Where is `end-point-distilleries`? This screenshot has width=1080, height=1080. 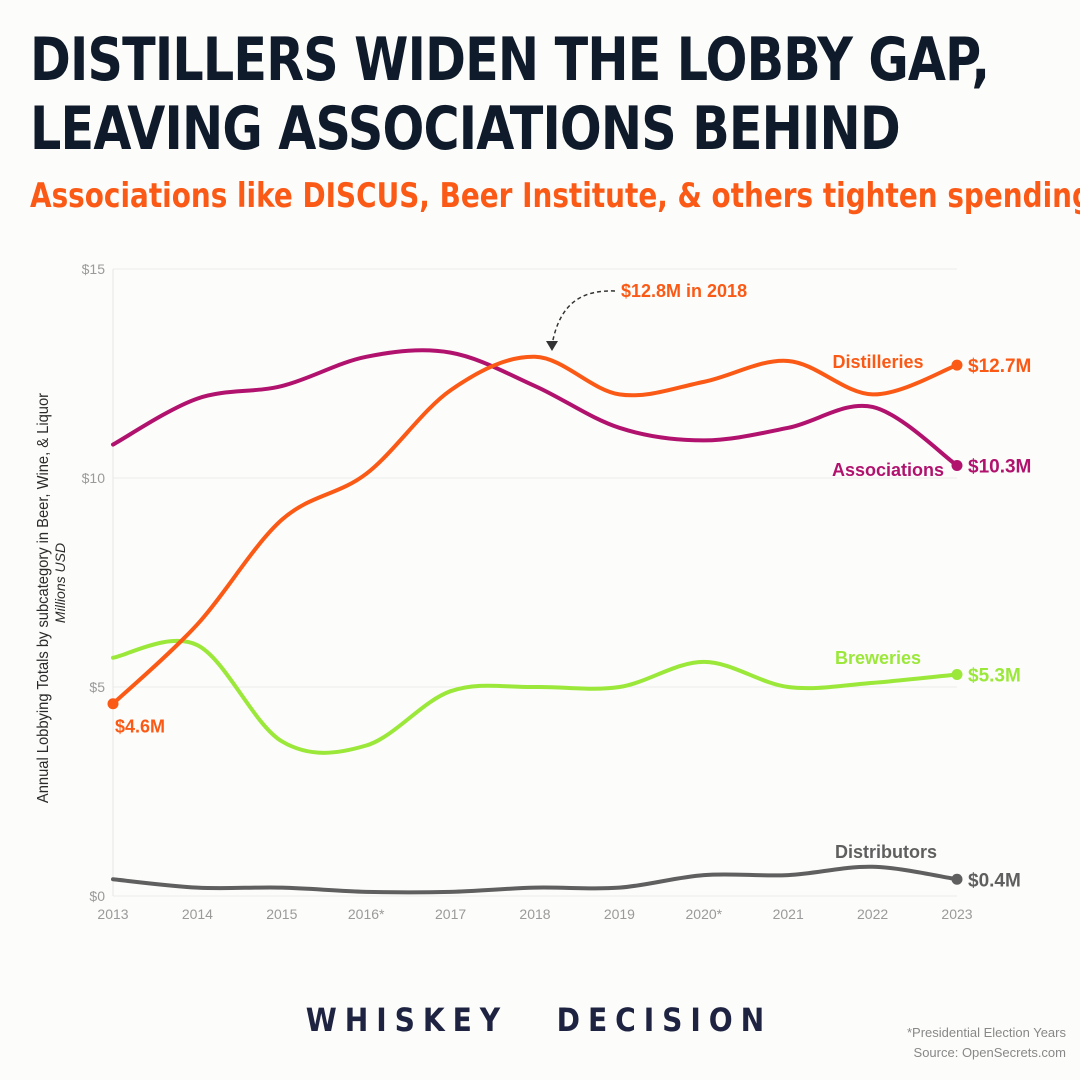 end-point-distilleries is located at coordinates (957, 365).